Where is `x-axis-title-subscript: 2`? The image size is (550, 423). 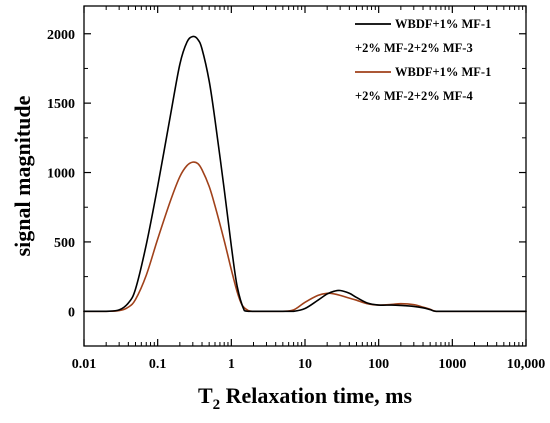
x-axis-title-subscript: 2 is located at coordinates (217, 405).